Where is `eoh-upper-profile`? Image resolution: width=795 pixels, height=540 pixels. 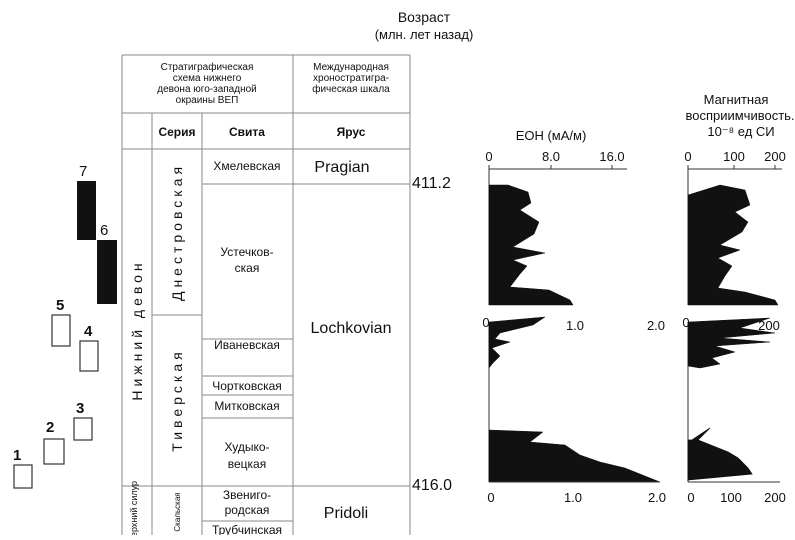
eoh-upper-profile is located at coordinates (531, 245).